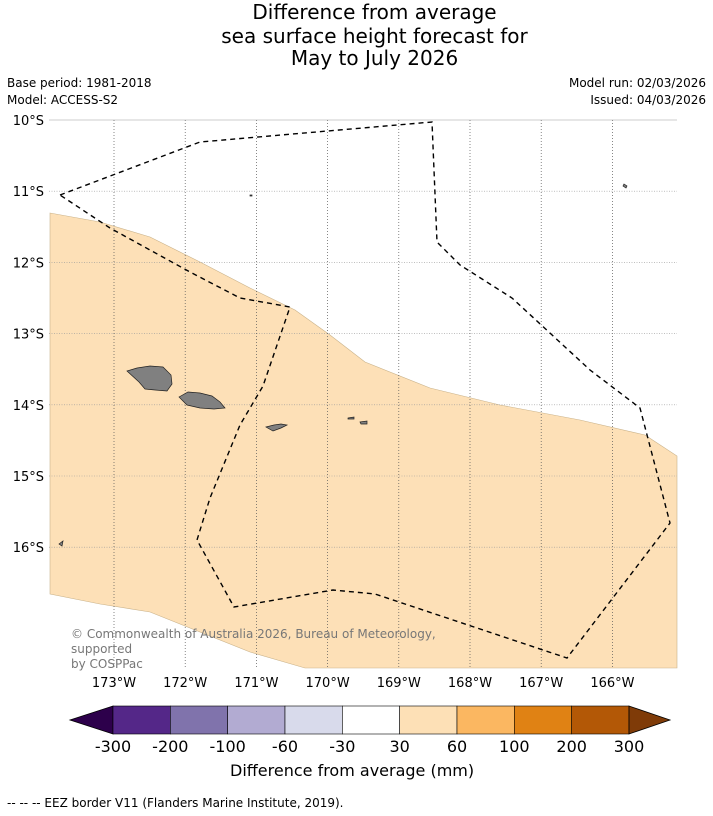 This screenshot has height=816, width=713. What do you see at coordinates (277, 427) in the screenshot?
I see `island-tutuila` at bounding box center [277, 427].